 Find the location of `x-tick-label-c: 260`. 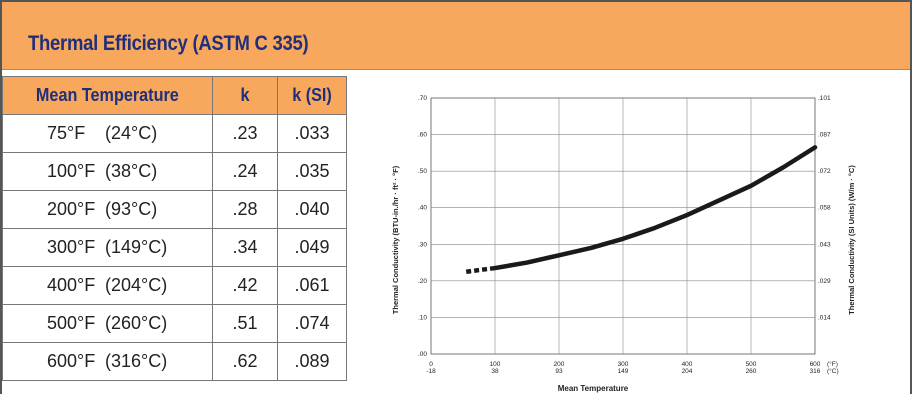

x-tick-label-c: 260 is located at coordinates (751, 371).